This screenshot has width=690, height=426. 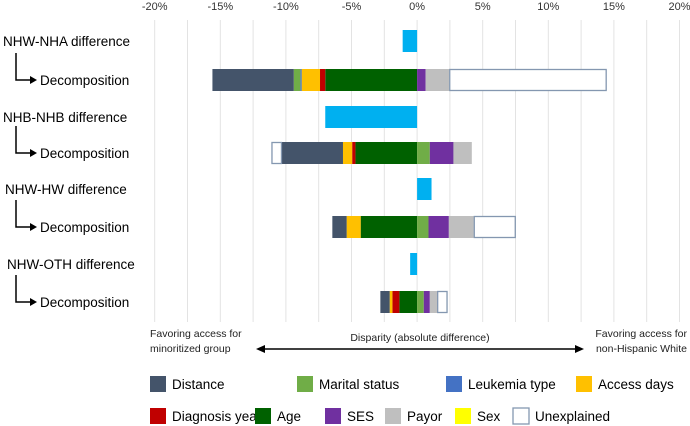 What do you see at coordinates (65, 117) in the screenshot?
I see `row-label: NHB-NHB difference` at bounding box center [65, 117].